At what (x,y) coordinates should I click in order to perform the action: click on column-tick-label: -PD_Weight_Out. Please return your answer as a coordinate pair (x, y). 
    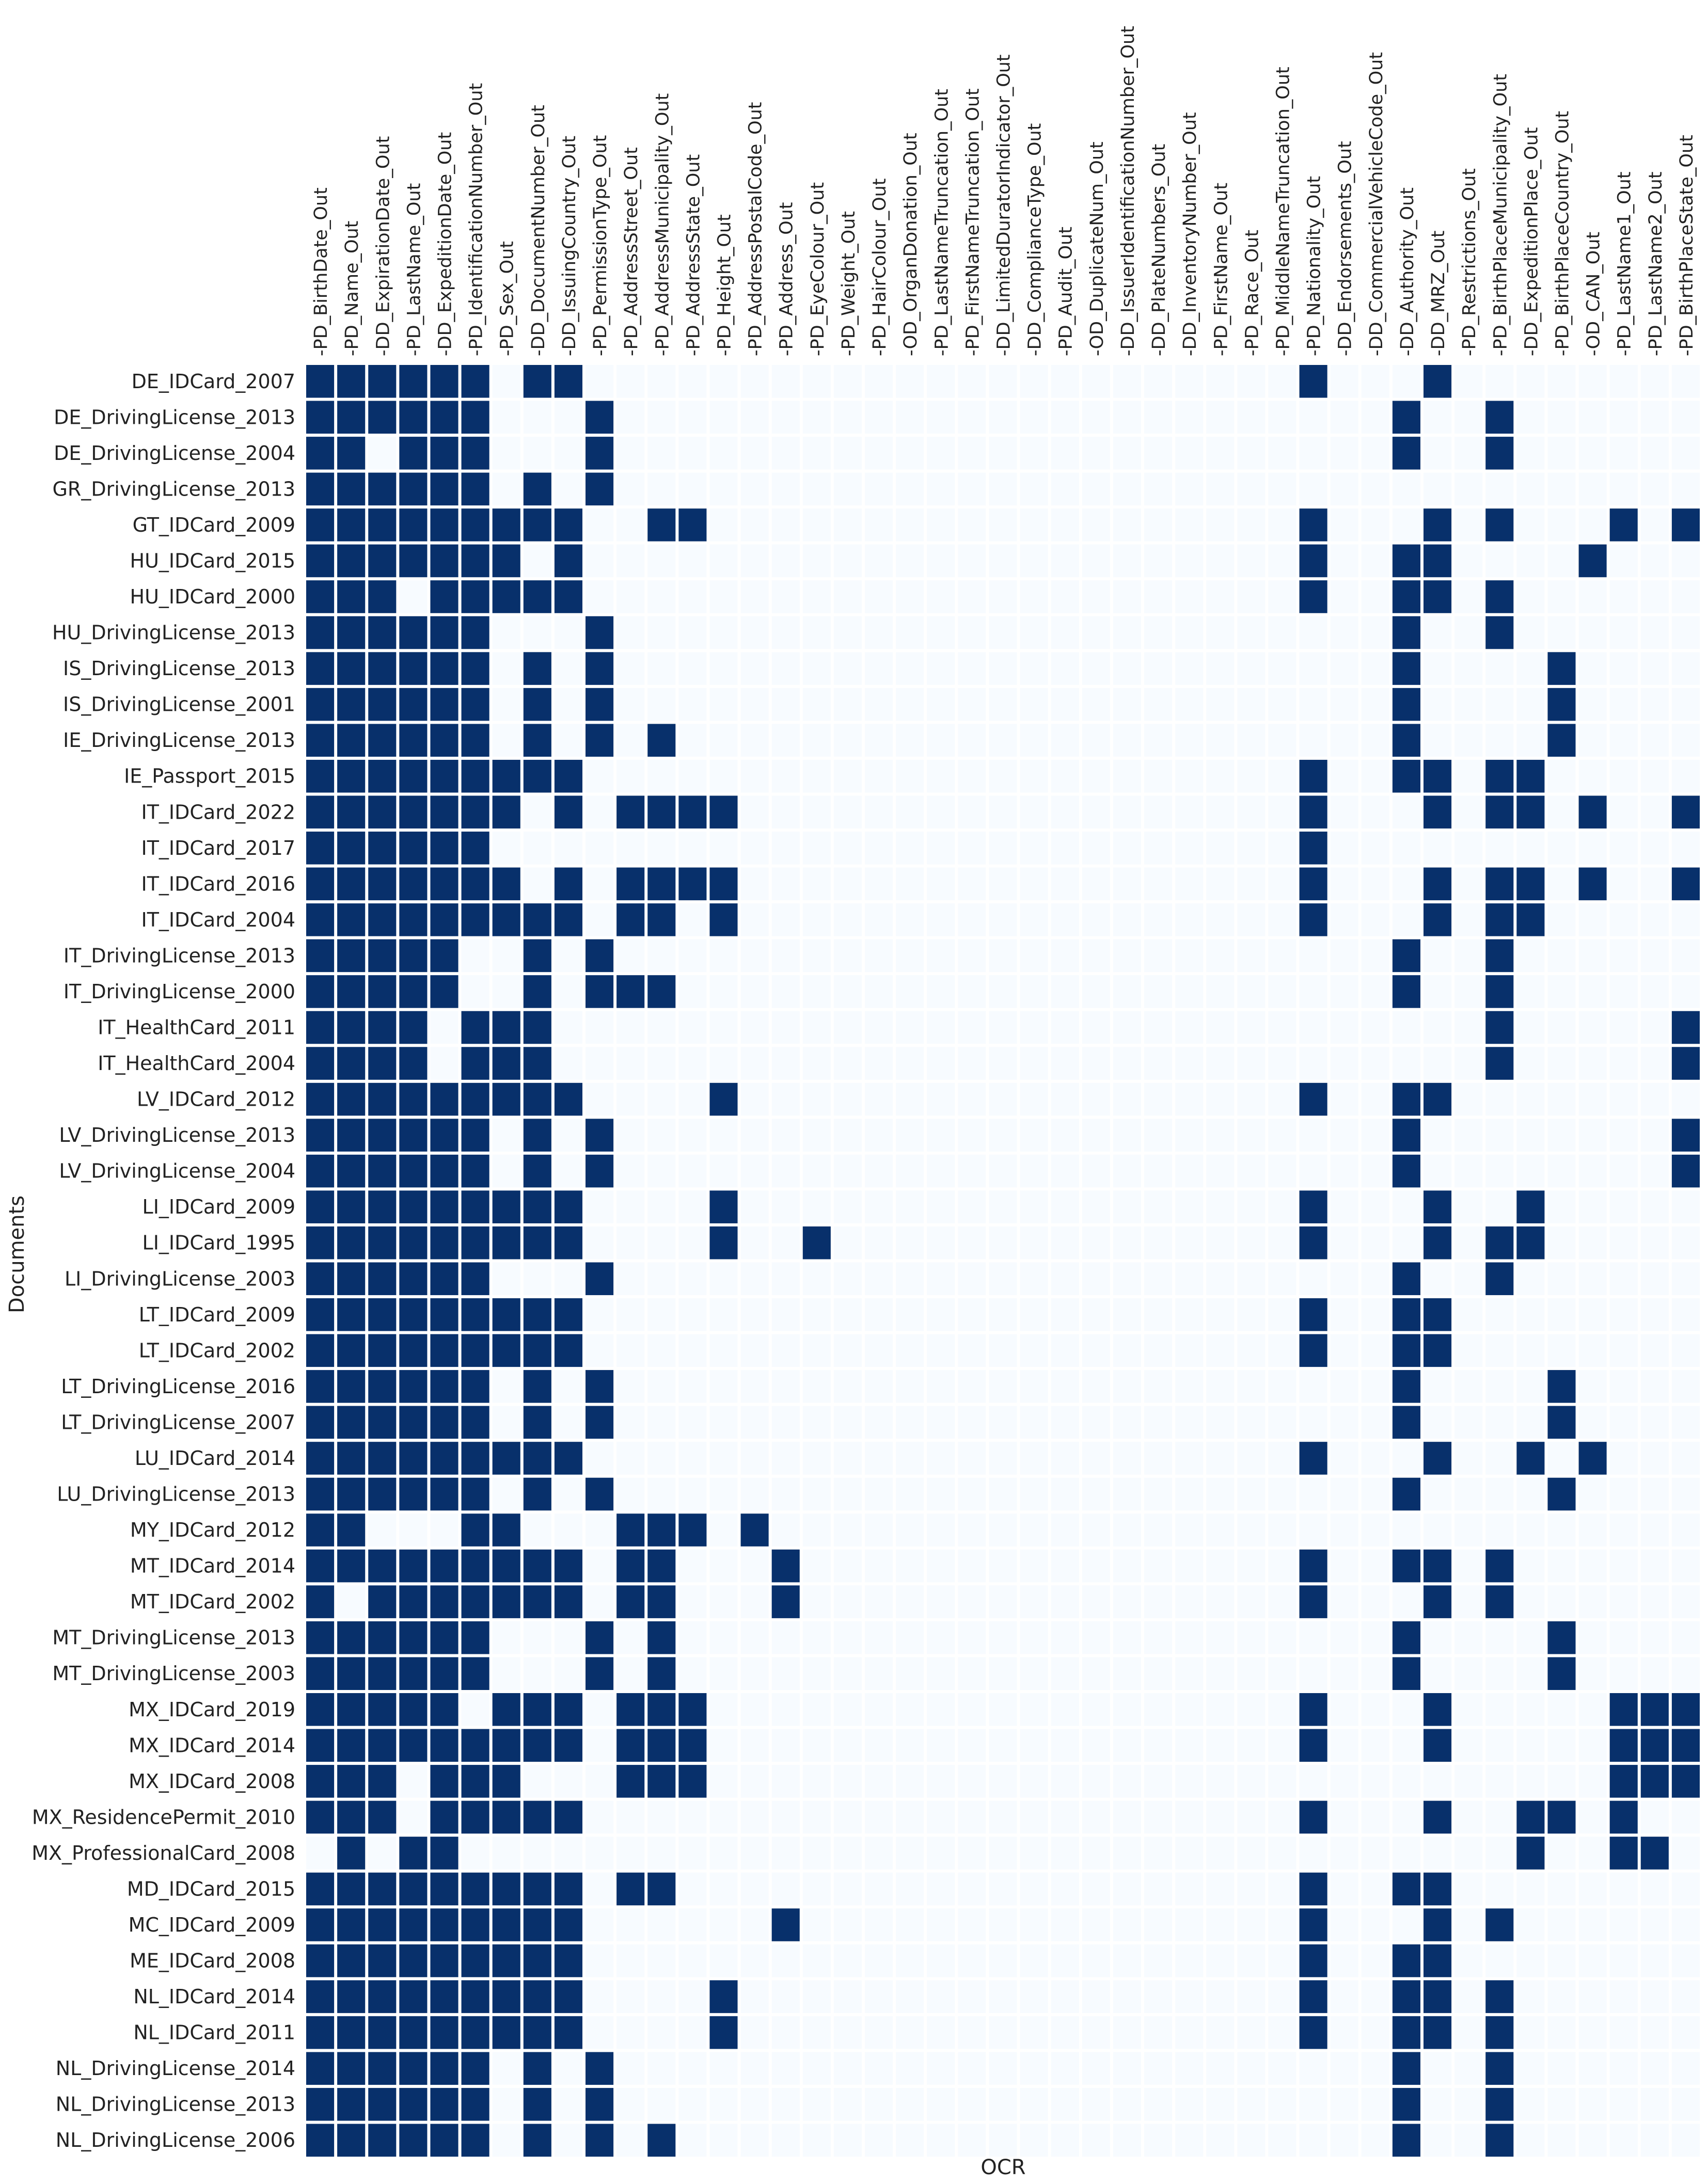
    Looking at the image, I should click on (849, 283).